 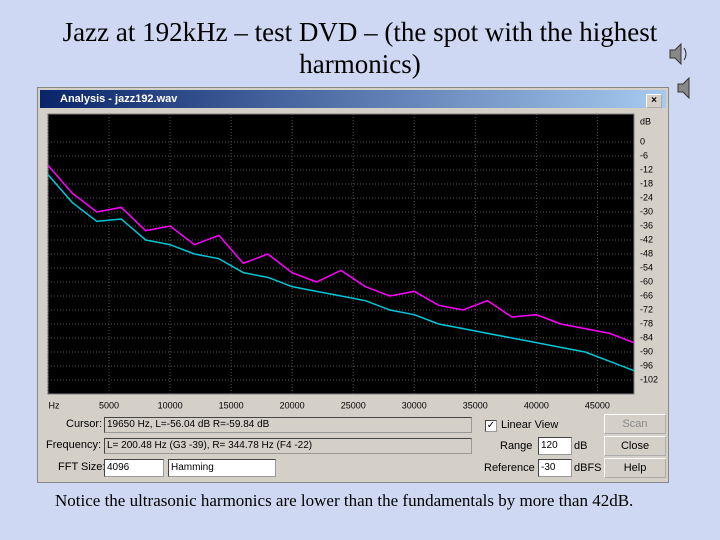 I want to click on y-tick-label: -54, so click(x=646, y=267).